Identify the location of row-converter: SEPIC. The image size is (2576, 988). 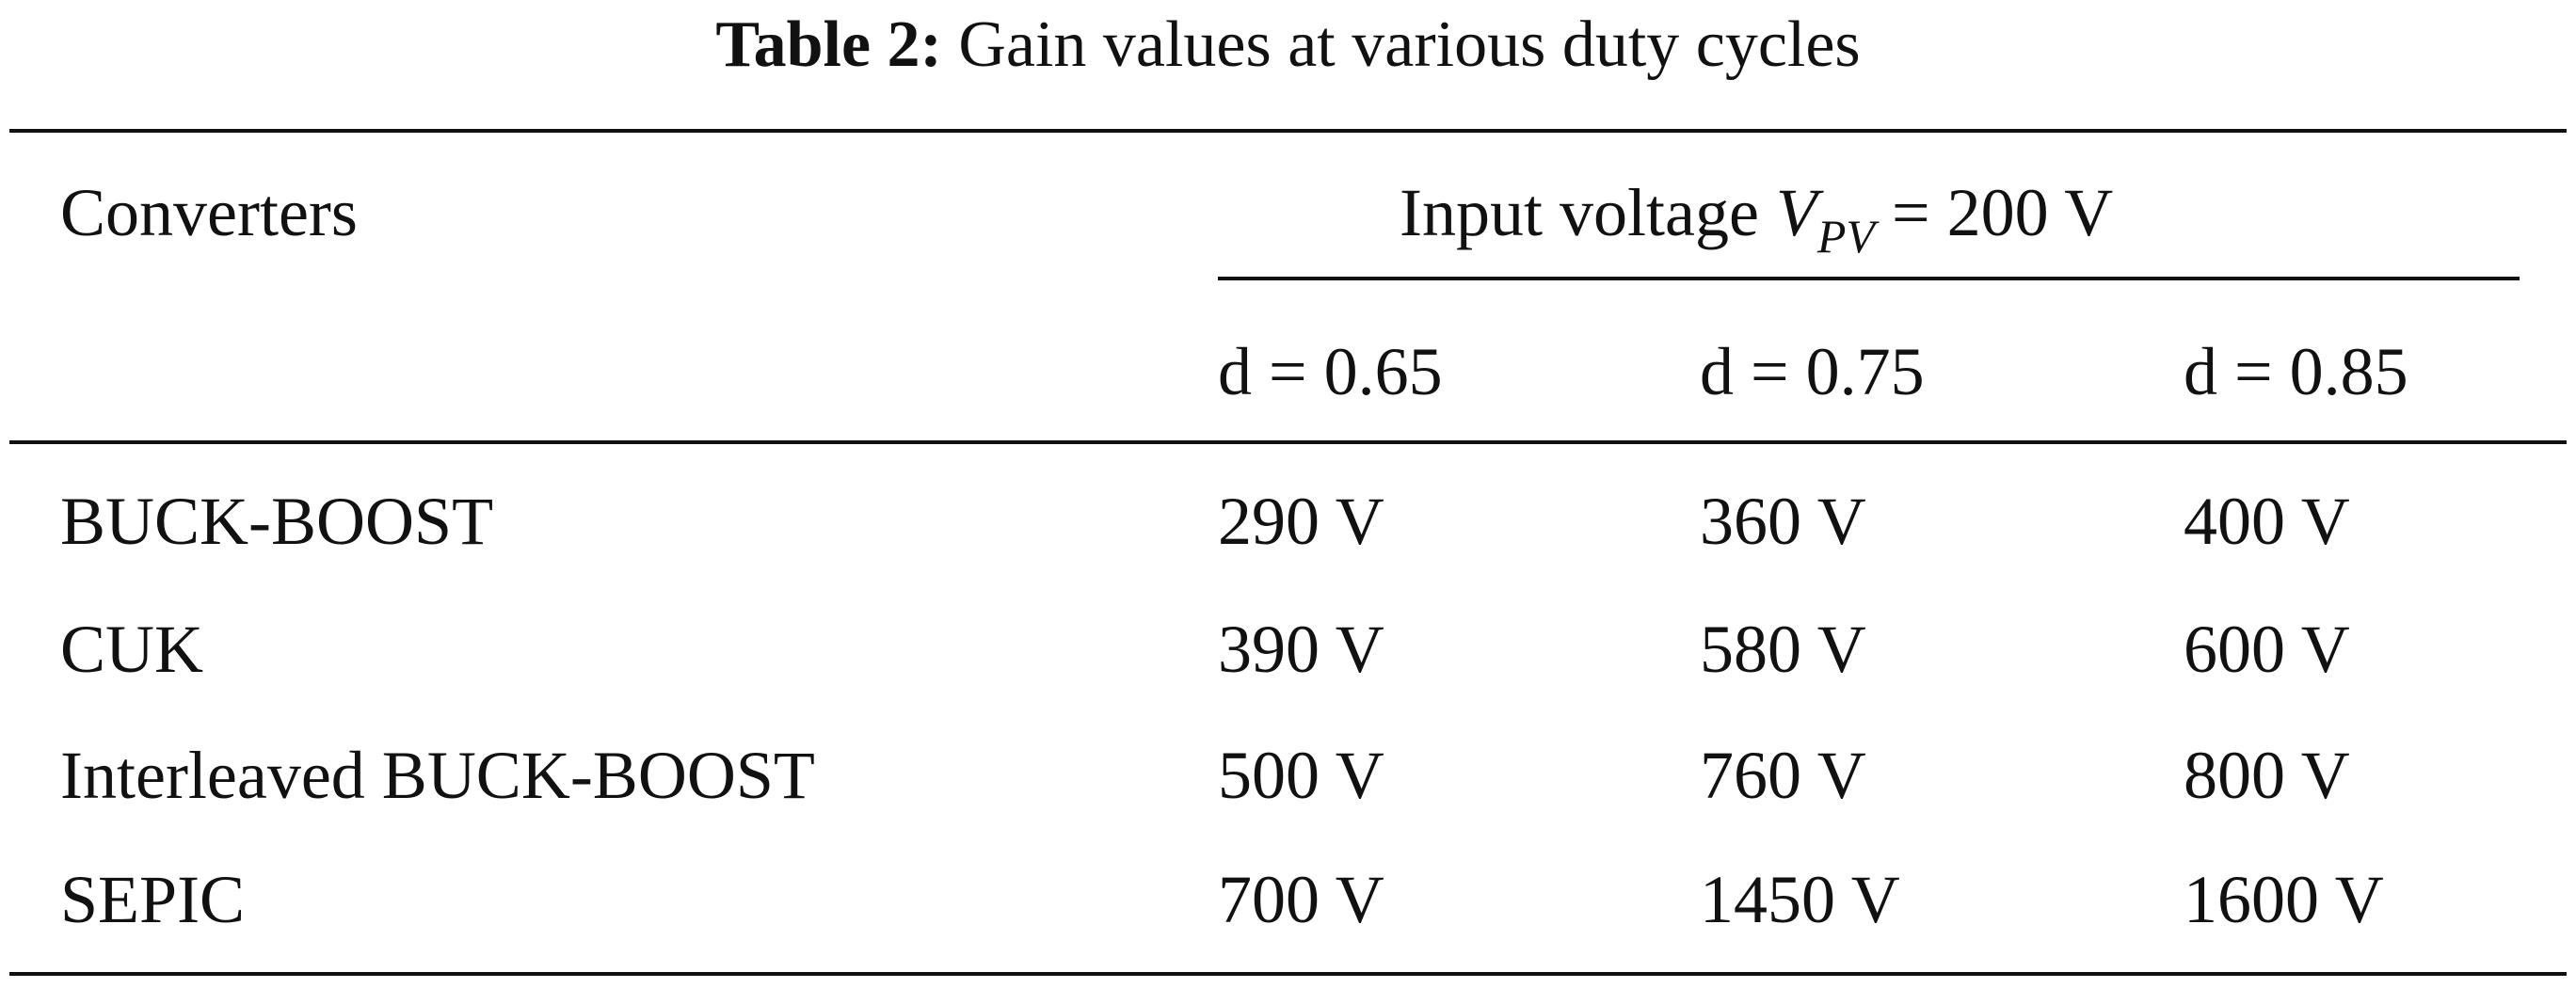
(153, 900).